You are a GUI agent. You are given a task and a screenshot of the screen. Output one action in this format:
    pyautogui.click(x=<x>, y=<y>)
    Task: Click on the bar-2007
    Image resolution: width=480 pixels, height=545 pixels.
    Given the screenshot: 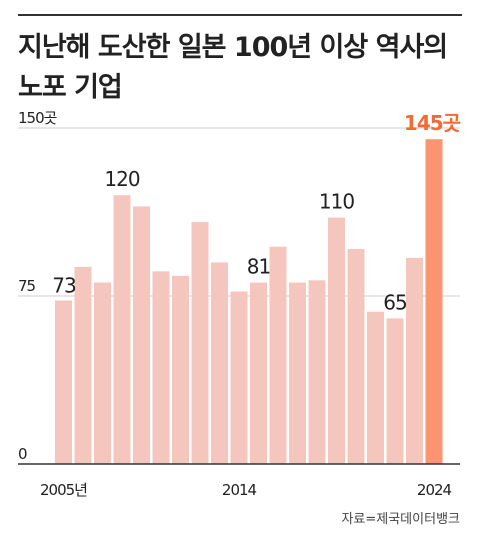 What is the action you would take?
    pyautogui.click(x=102, y=373)
    